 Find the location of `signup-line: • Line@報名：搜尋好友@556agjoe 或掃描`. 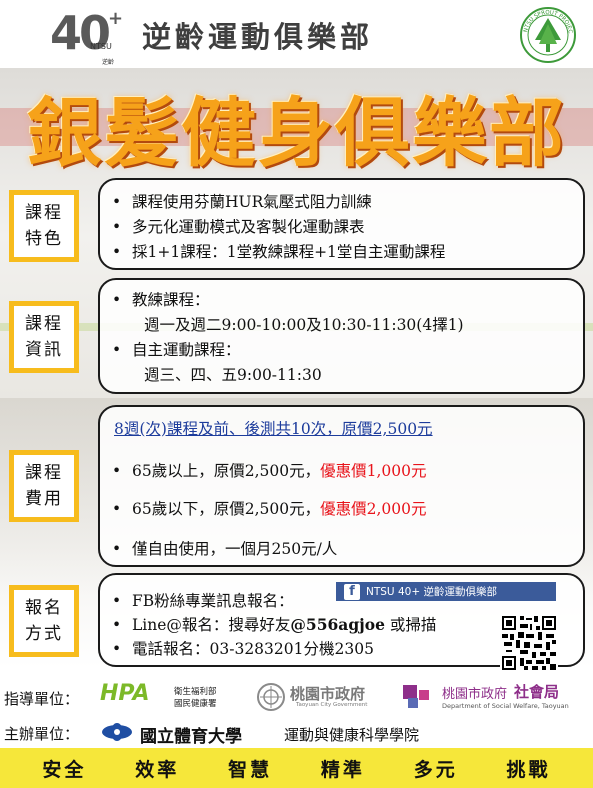

signup-line: • Line@報名：搜尋好友@556agjoe 或掃描 is located at coordinates (274, 624).